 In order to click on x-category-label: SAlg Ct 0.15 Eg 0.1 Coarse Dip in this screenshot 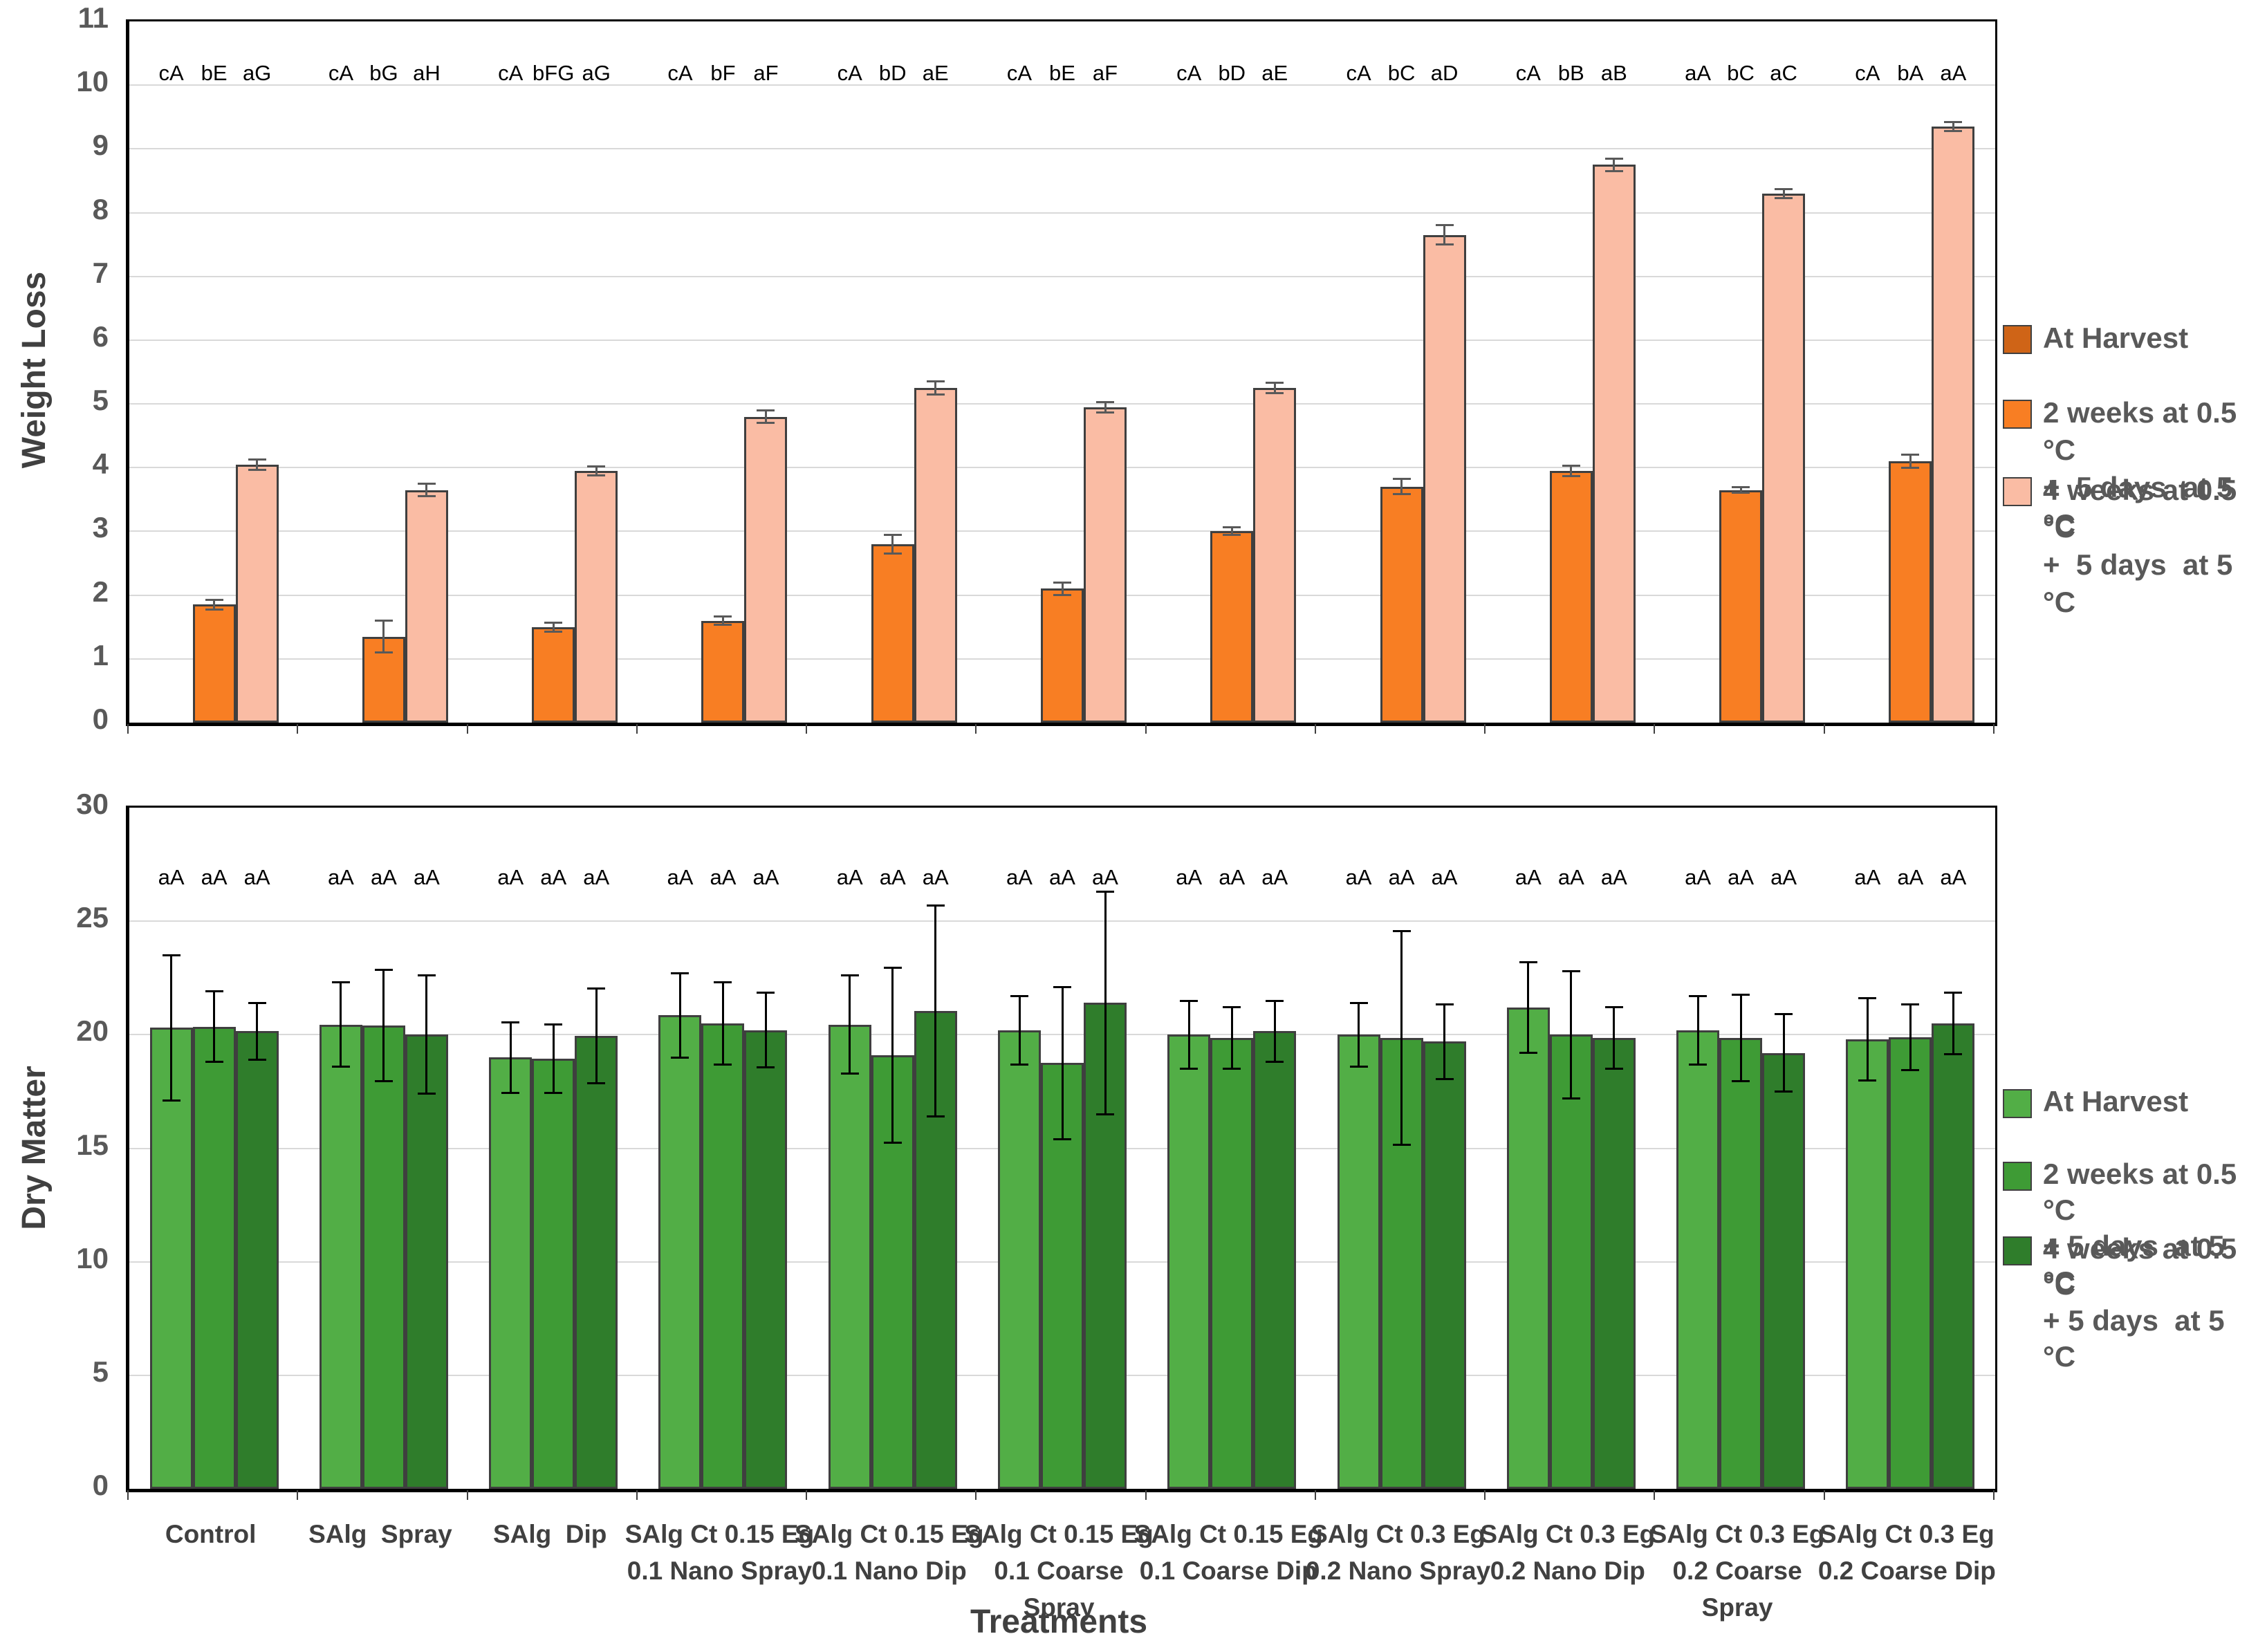, I will do `click(1228, 1552)`.